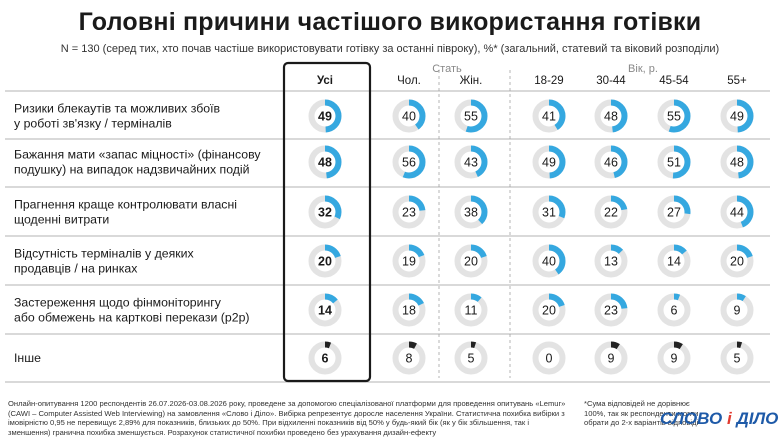 The height and width of the screenshot is (439, 780). I want to click on value-label-r5-c4: 20, so click(549, 311).